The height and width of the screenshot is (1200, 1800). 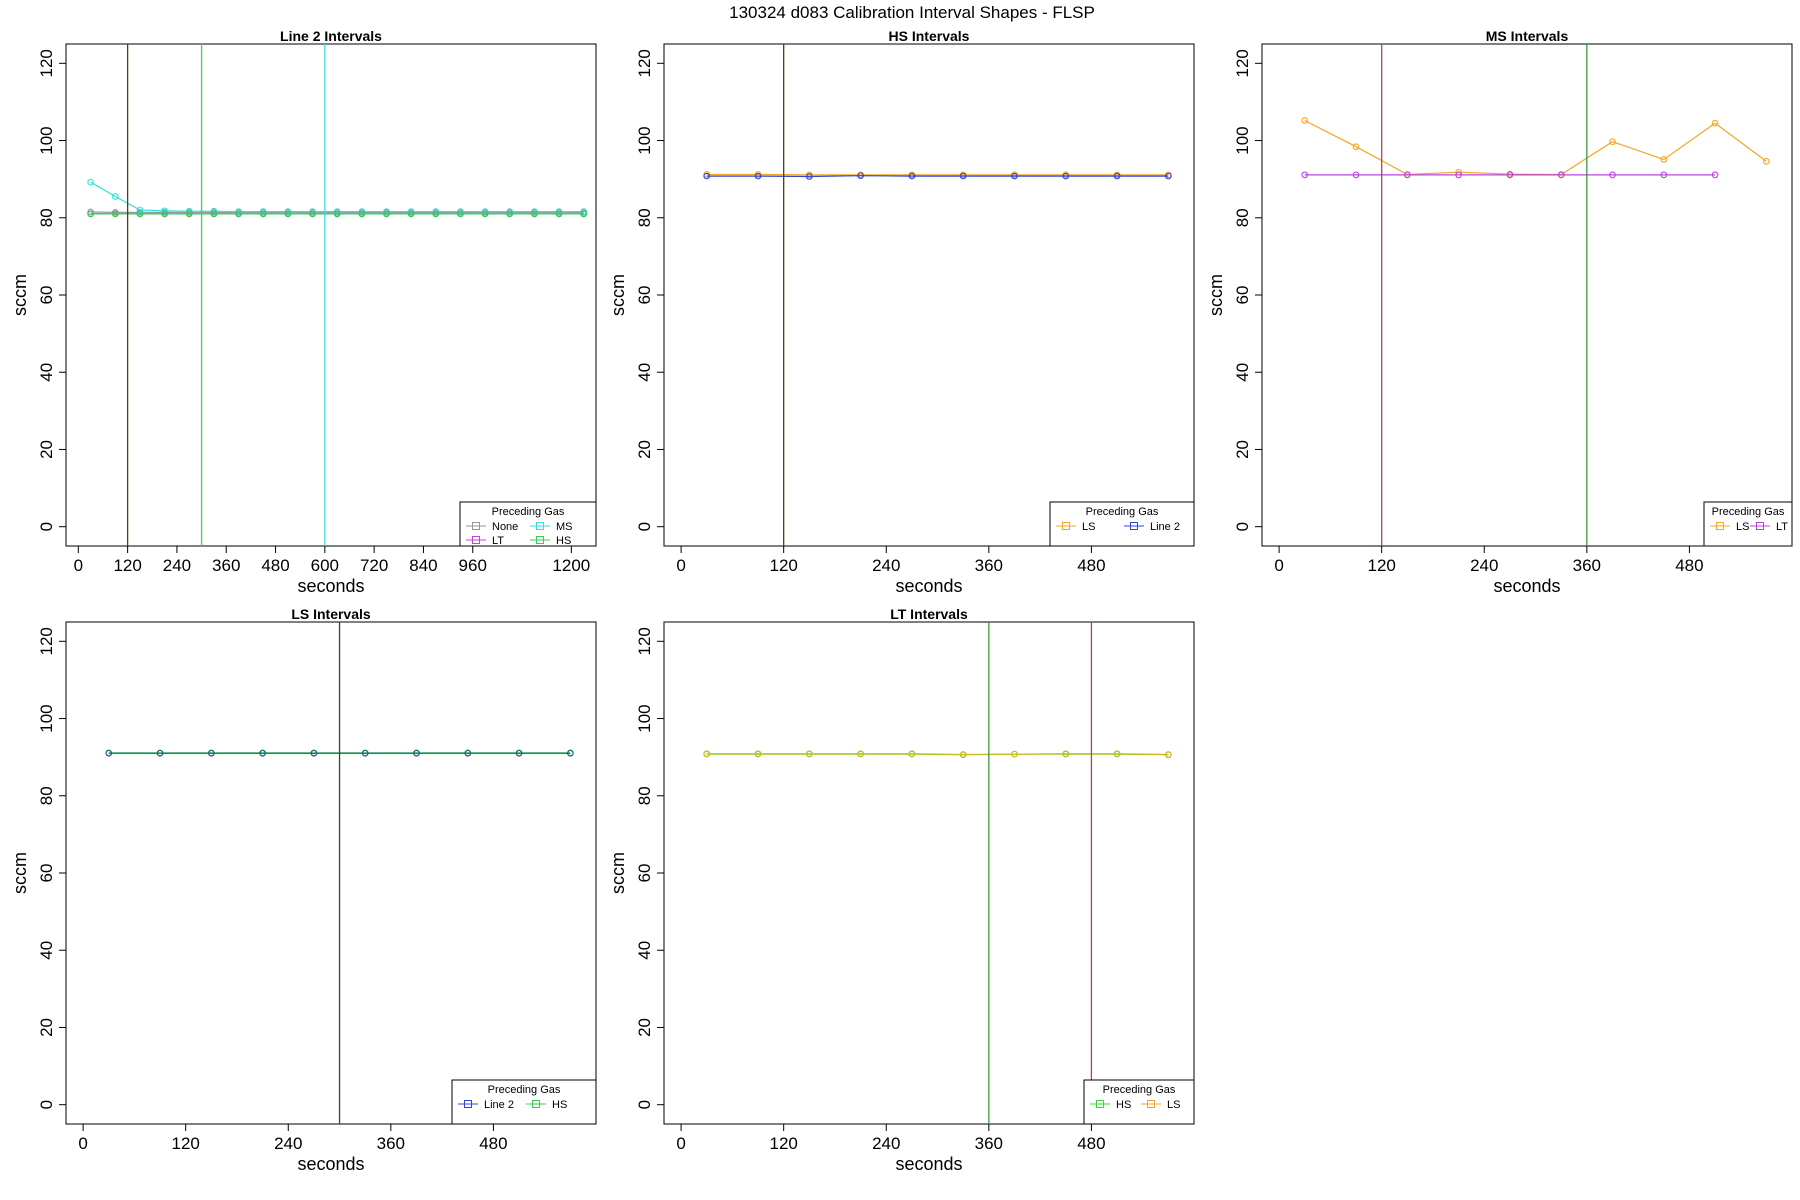 What do you see at coordinates (1535, 147) in the screenshot?
I see `series-line-ls` at bounding box center [1535, 147].